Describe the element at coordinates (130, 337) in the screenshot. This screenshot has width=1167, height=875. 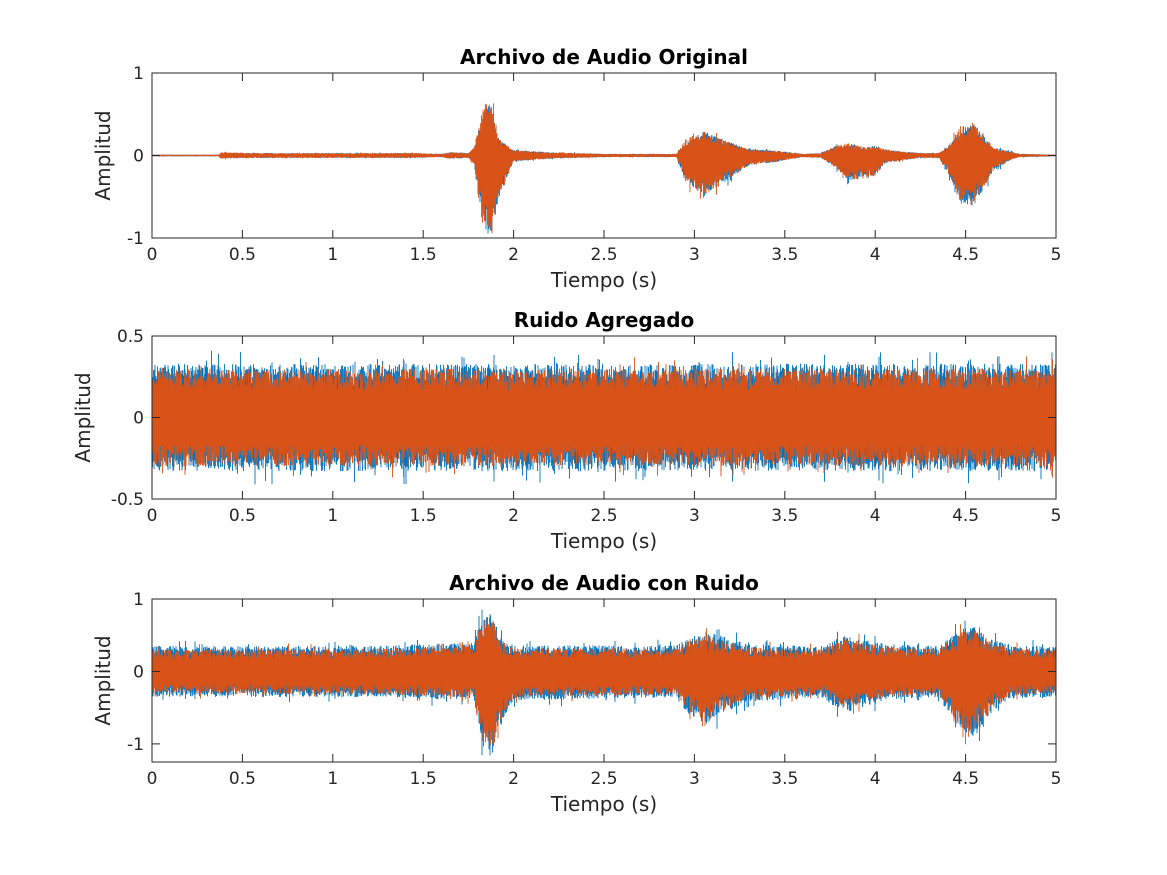
I see `y-tick-label: 0.5` at that location.